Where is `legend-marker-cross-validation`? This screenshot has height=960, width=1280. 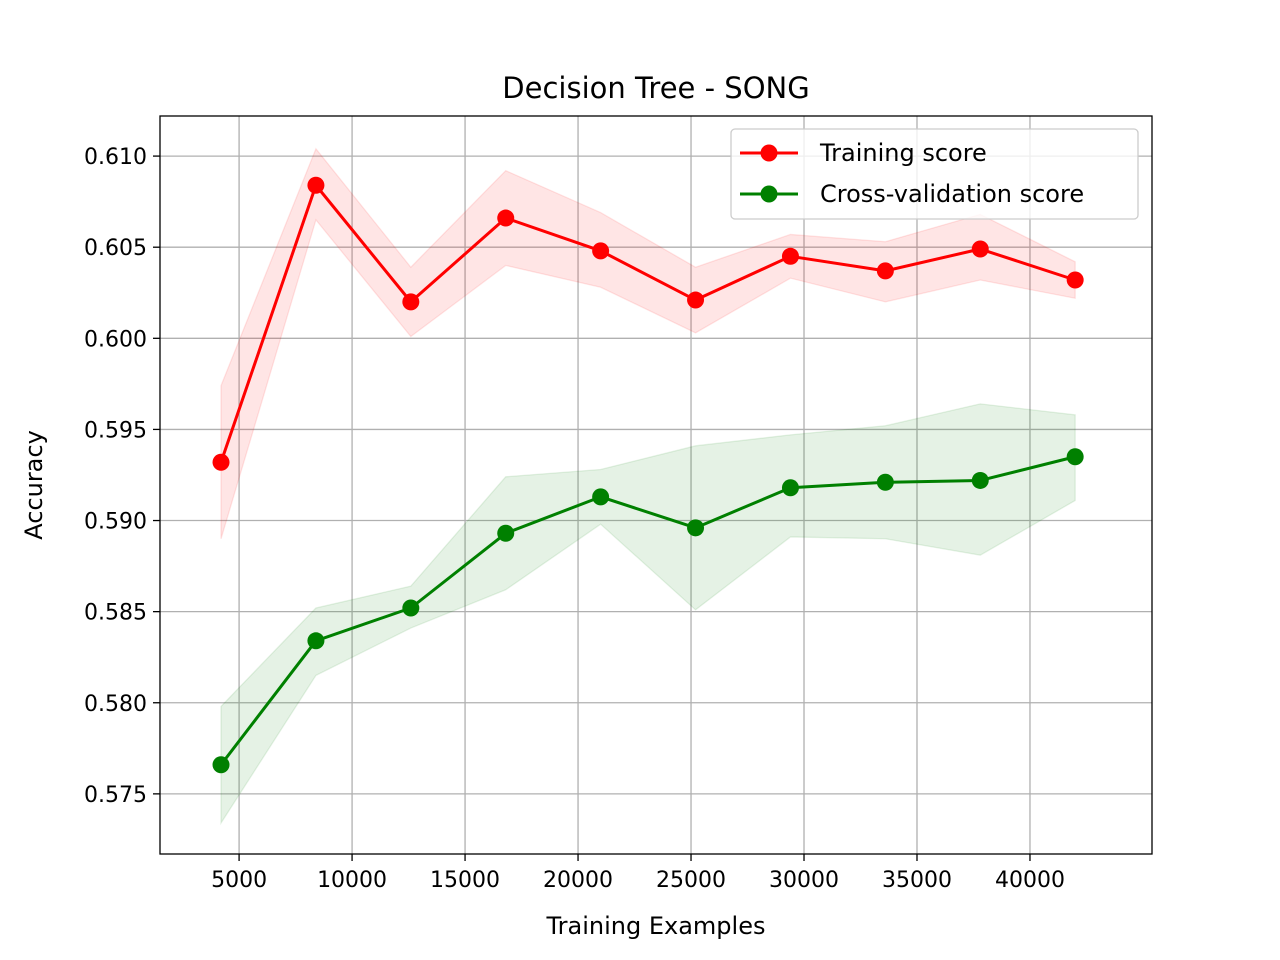
legend-marker-cross-validation is located at coordinates (769, 194).